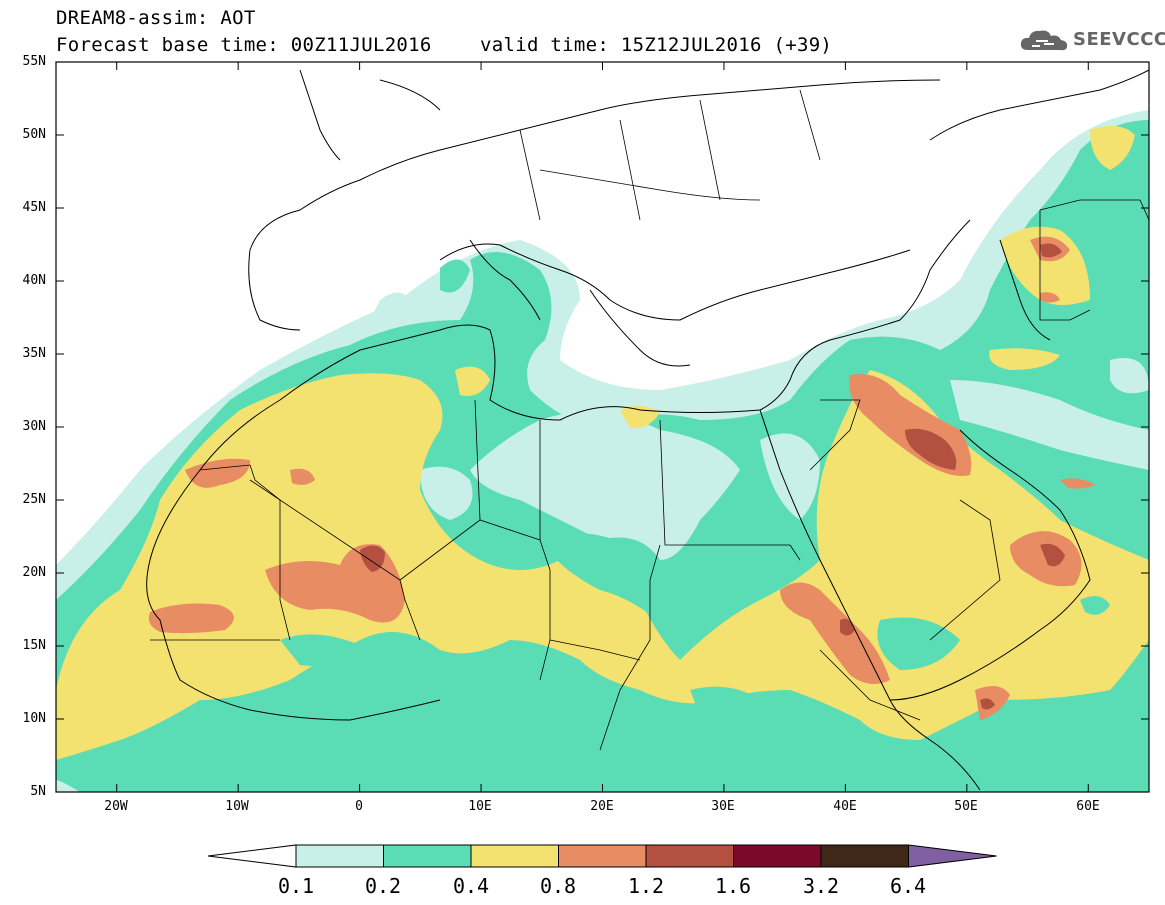 The image size is (1165, 905). Describe the element at coordinates (1119, 39) in the screenshot. I see `logo-text: SEEVCCC` at that location.